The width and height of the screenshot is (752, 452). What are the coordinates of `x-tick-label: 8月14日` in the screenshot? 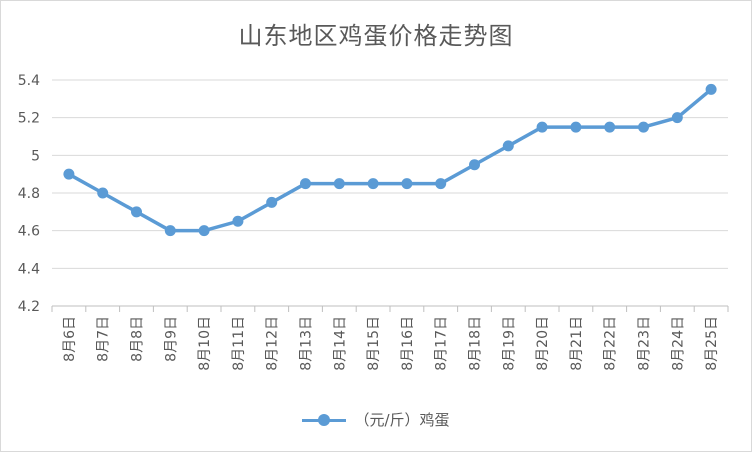 It's located at (340, 343).